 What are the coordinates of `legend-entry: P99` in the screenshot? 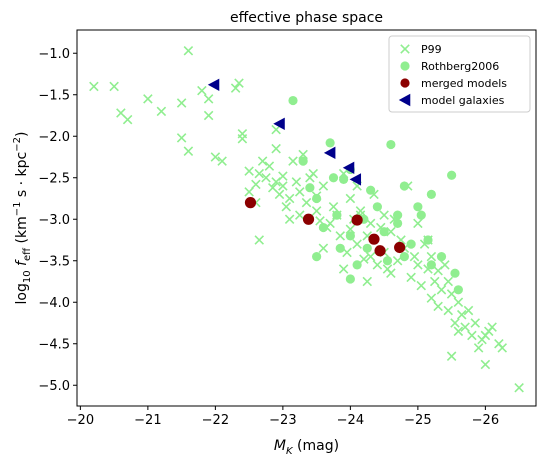 It's located at (421, 49).